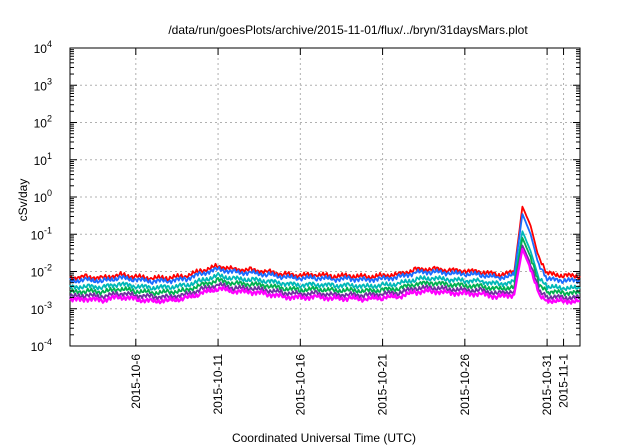 The width and height of the screenshot is (640, 448). Describe the element at coordinates (43, 196) in the screenshot. I see `y-tick-label: 10⁰` at that location.